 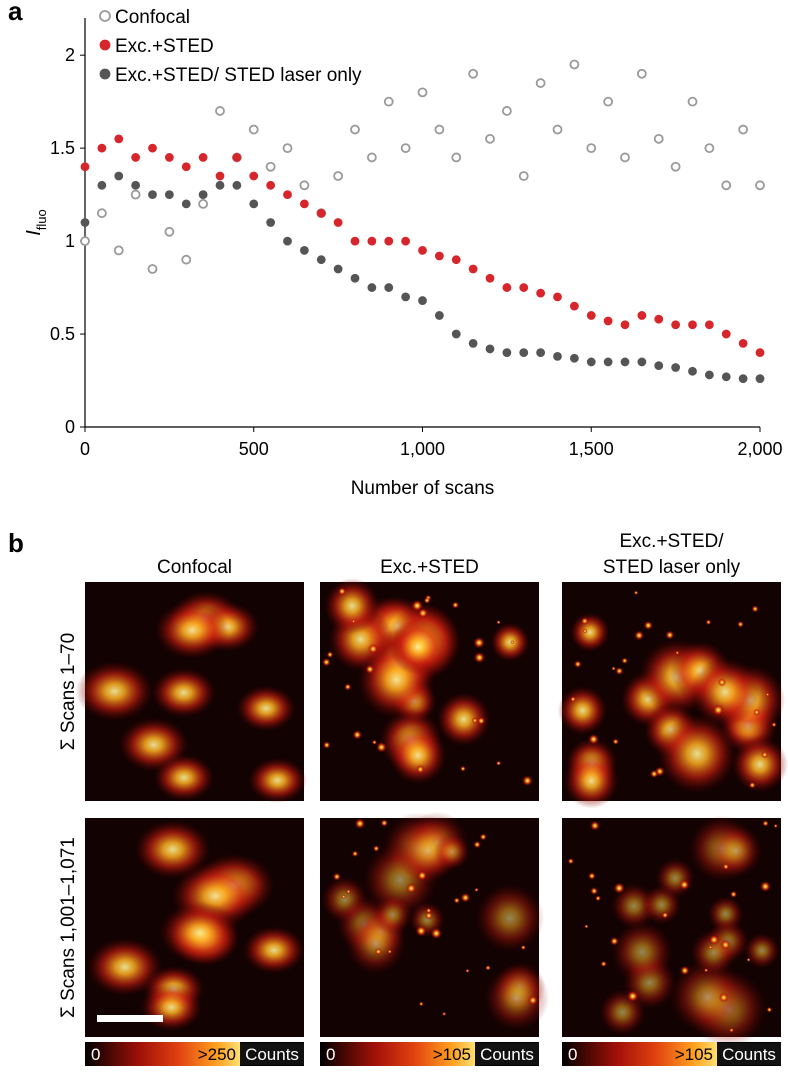 What do you see at coordinates (397, 1054) in the screenshot?
I see `colorbar-gradient` at bounding box center [397, 1054].